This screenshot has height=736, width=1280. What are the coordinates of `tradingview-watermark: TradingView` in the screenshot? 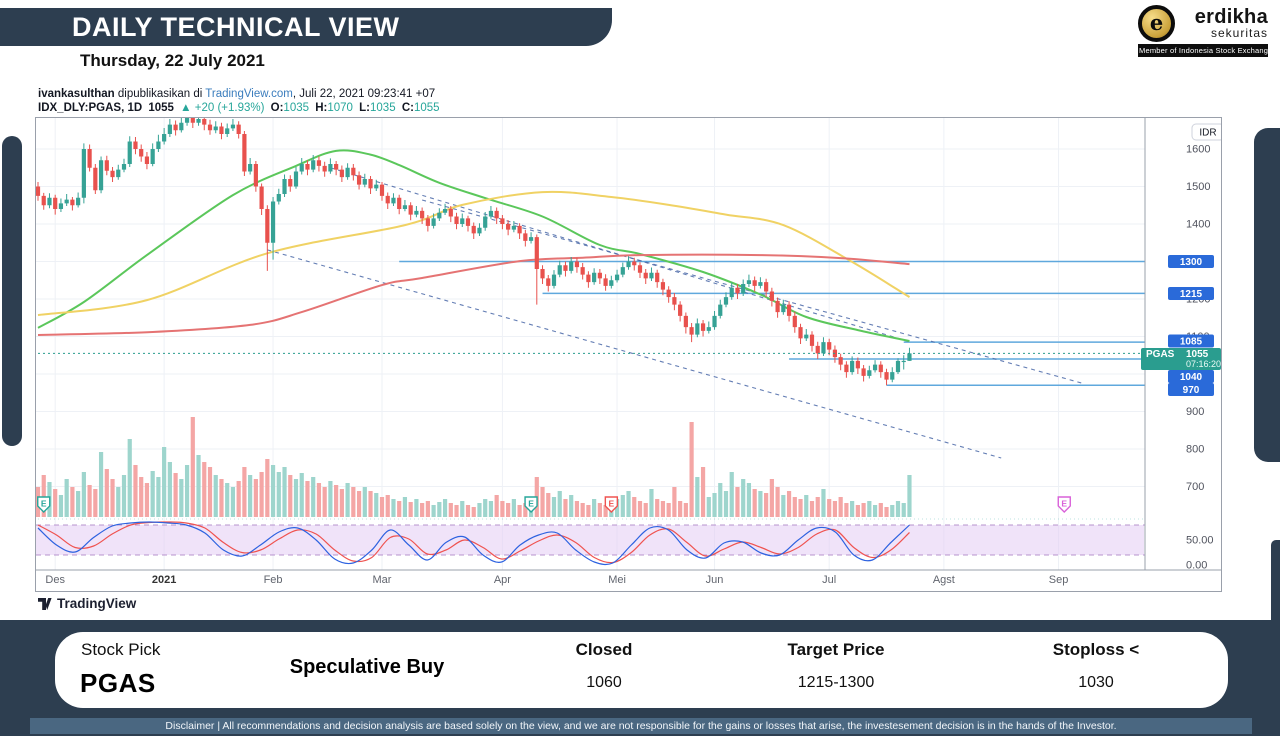 It's located at (86, 603).